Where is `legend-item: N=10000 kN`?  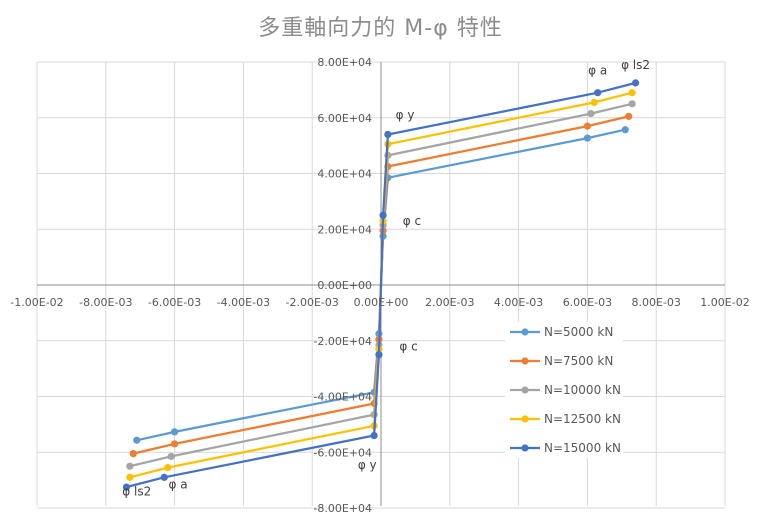
legend-item: N=10000 kN is located at coordinates (565, 390).